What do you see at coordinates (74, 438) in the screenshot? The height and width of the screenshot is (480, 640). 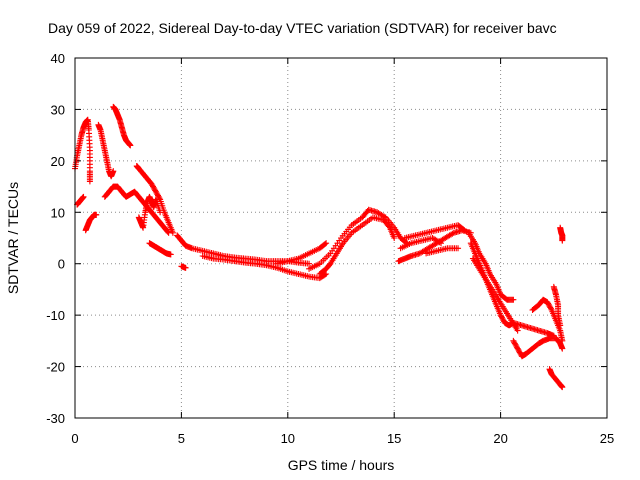 I see `x-tick-label: 0` at bounding box center [74, 438].